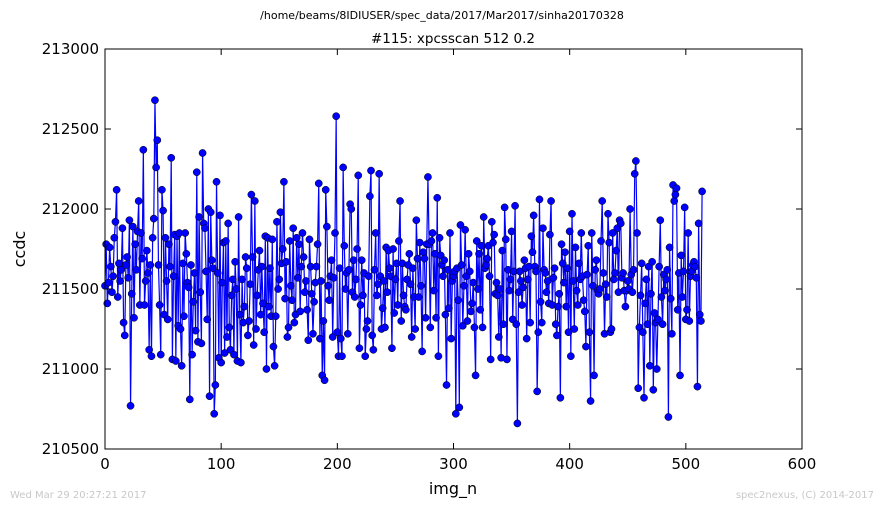  What do you see at coordinates (686, 464) in the screenshot?
I see `x-tick-label: 500` at bounding box center [686, 464].